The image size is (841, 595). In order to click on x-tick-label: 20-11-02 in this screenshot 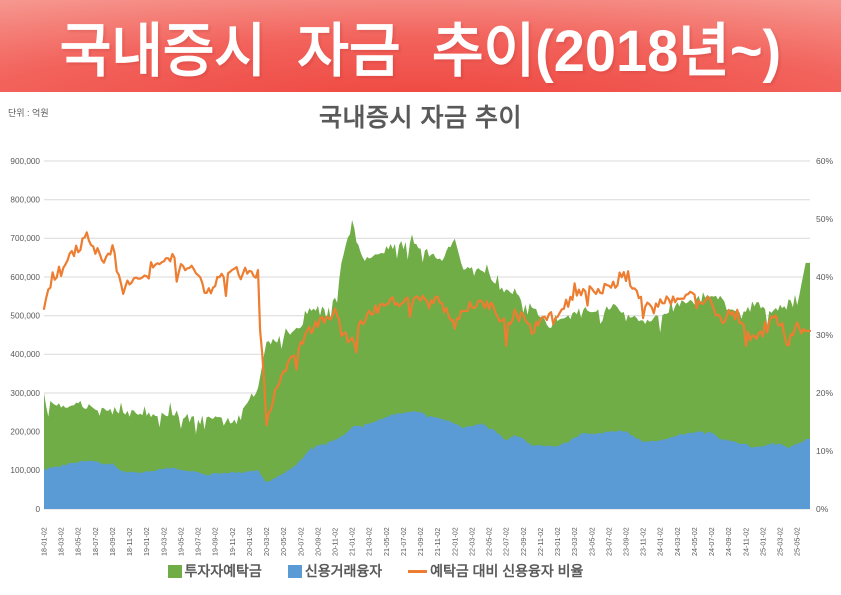, I will do `click(335, 542)`.